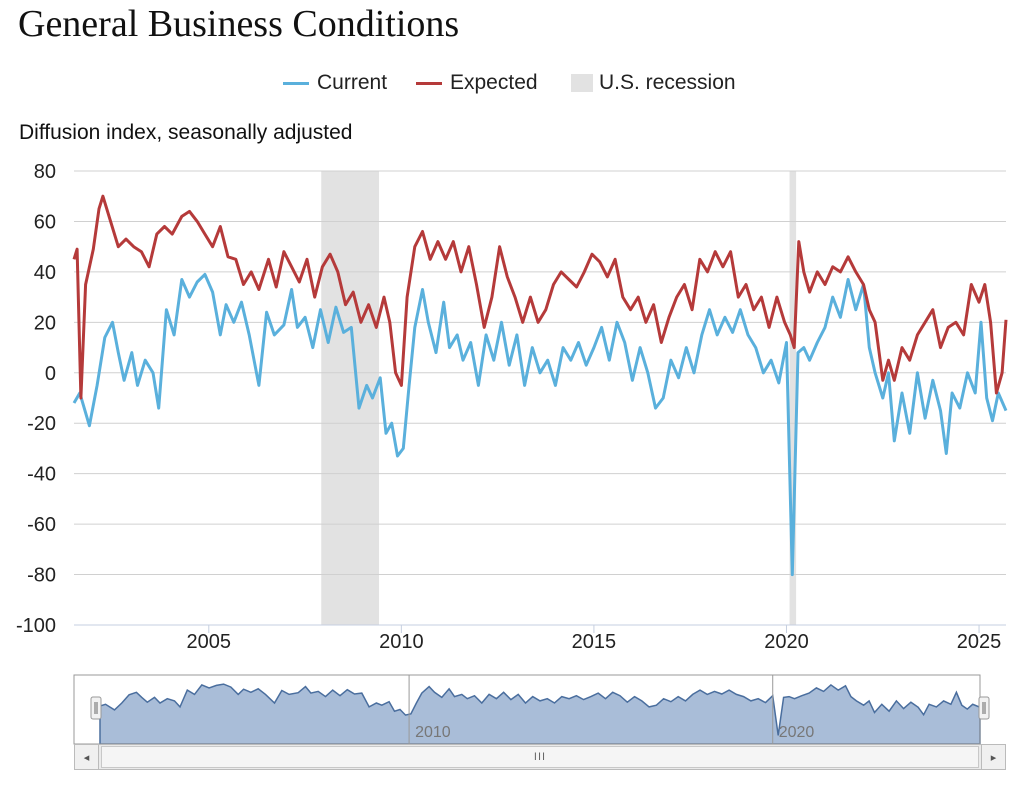 The width and height of the screenshot is (1024, 795). I want to click on legend-swatch-recession, so click(582, 83).